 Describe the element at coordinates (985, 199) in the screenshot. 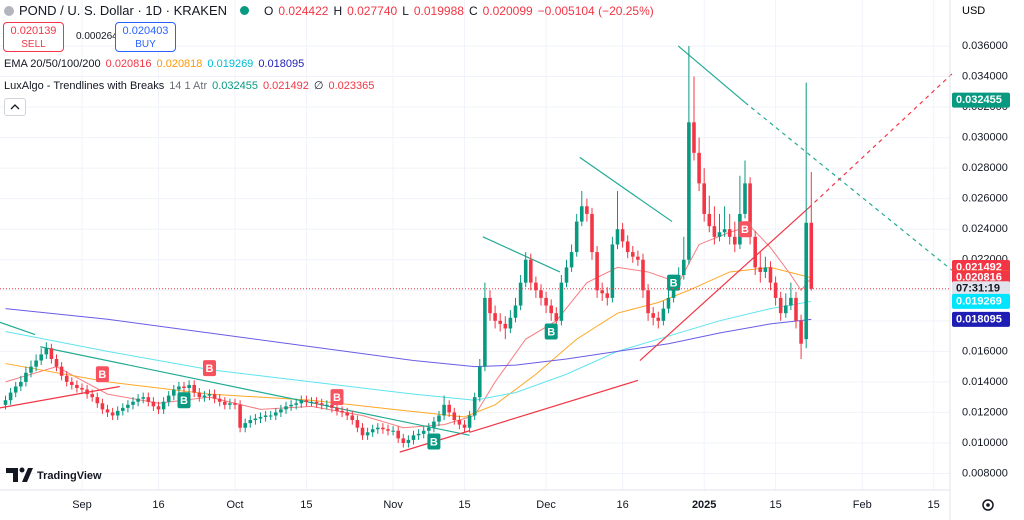

I see `y-tick-label: 0.026000` at that location.